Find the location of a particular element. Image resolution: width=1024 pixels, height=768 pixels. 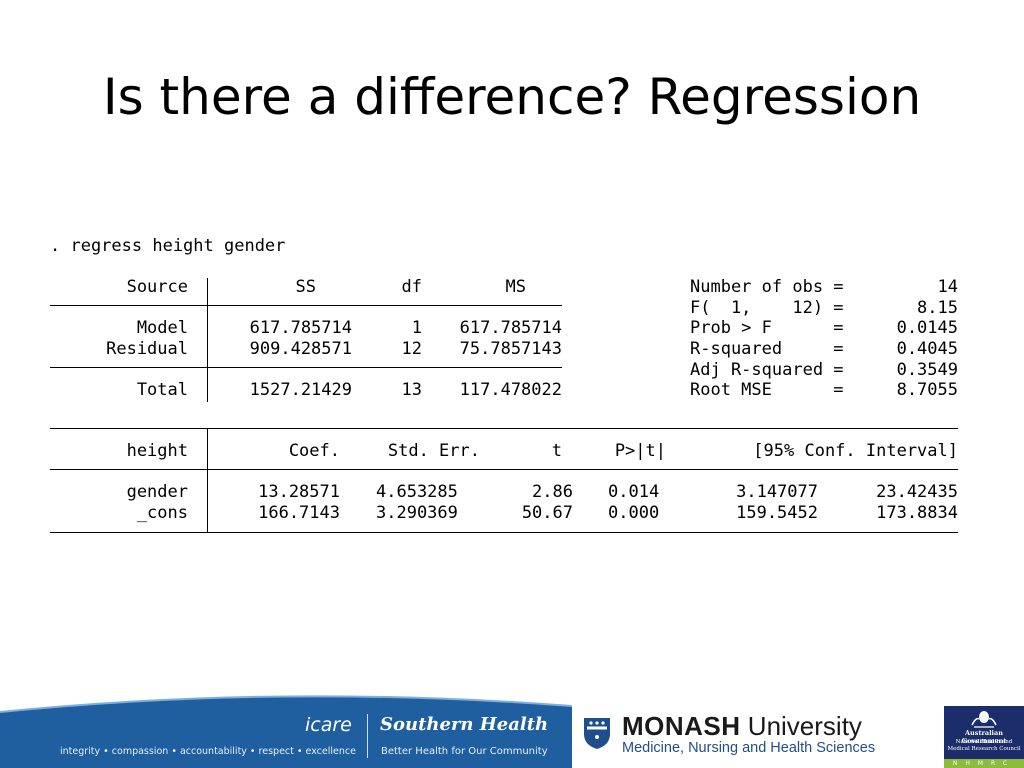

anova-ss: 909.428571 is located at coordinates (300, 349).